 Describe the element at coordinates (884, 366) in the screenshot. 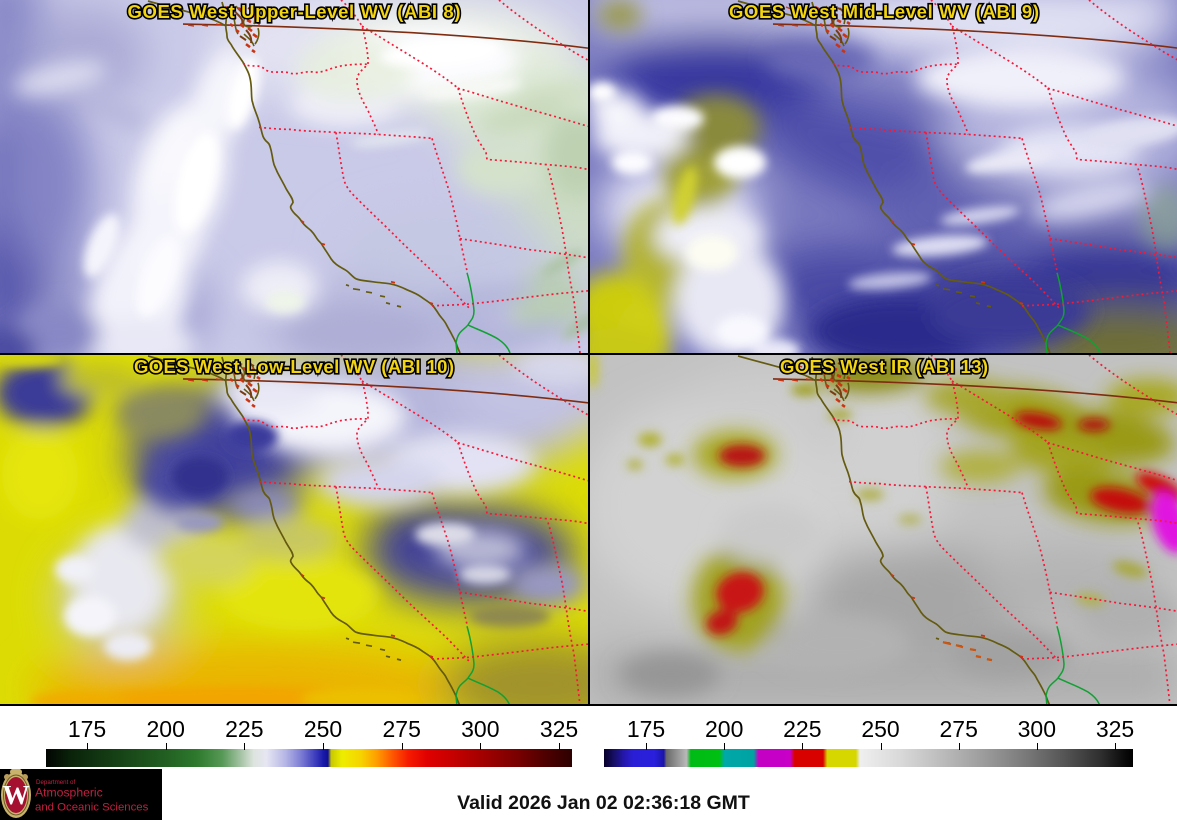

I see `svg-text: GOES West IR (ABI 13)` at that location.